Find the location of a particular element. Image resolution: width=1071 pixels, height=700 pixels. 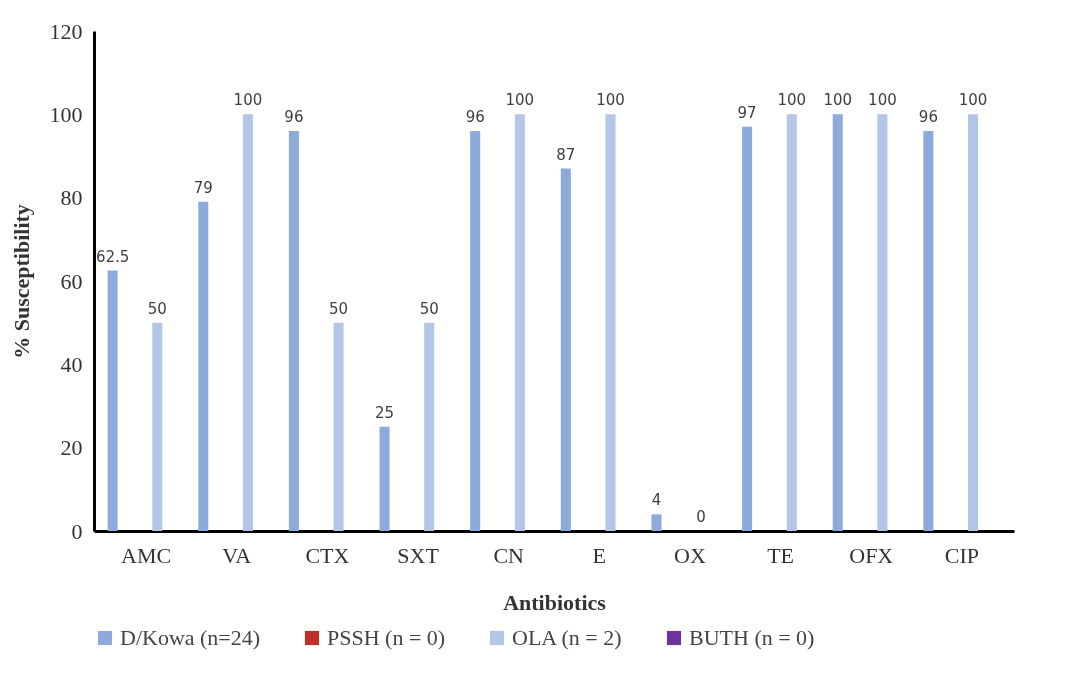

y-tick-label: 20 is located at coordinates (71, 448).